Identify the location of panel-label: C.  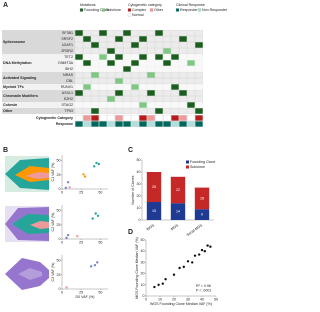
(130, 150).